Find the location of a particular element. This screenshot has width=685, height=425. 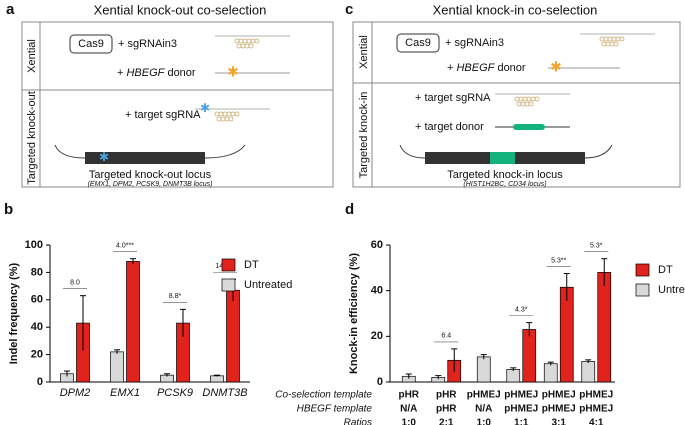

target: + target donor is located at coordinates (449, 127).